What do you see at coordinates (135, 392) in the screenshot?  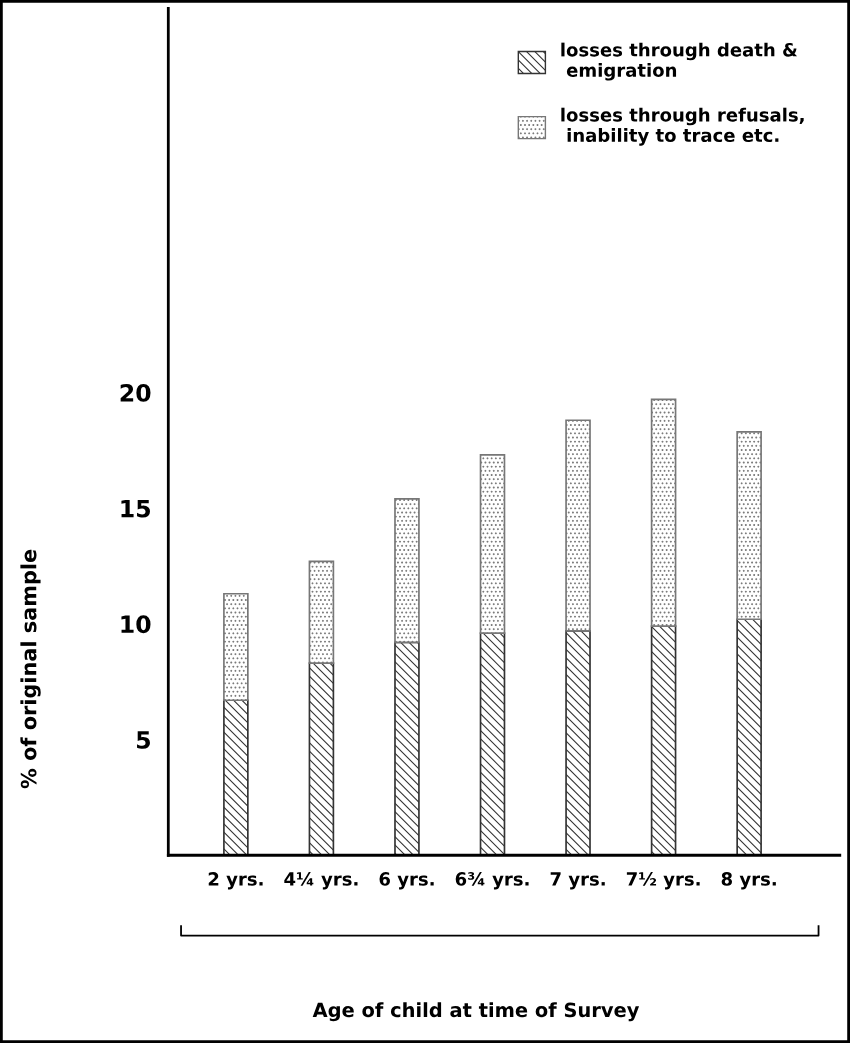 I see `y-tick-label: 20` at bounding box center [135, 392].